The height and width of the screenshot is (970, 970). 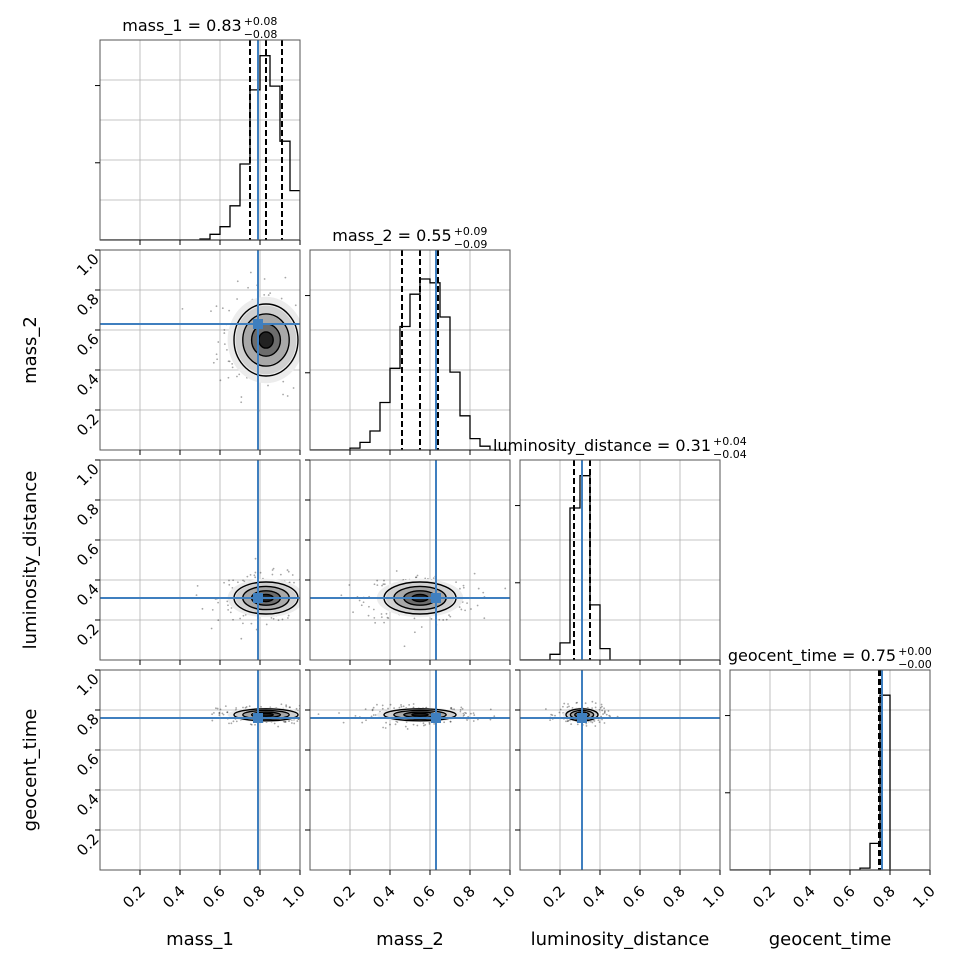 I want to click on title-lower-error: −0.09, so click(x=471, y=244).